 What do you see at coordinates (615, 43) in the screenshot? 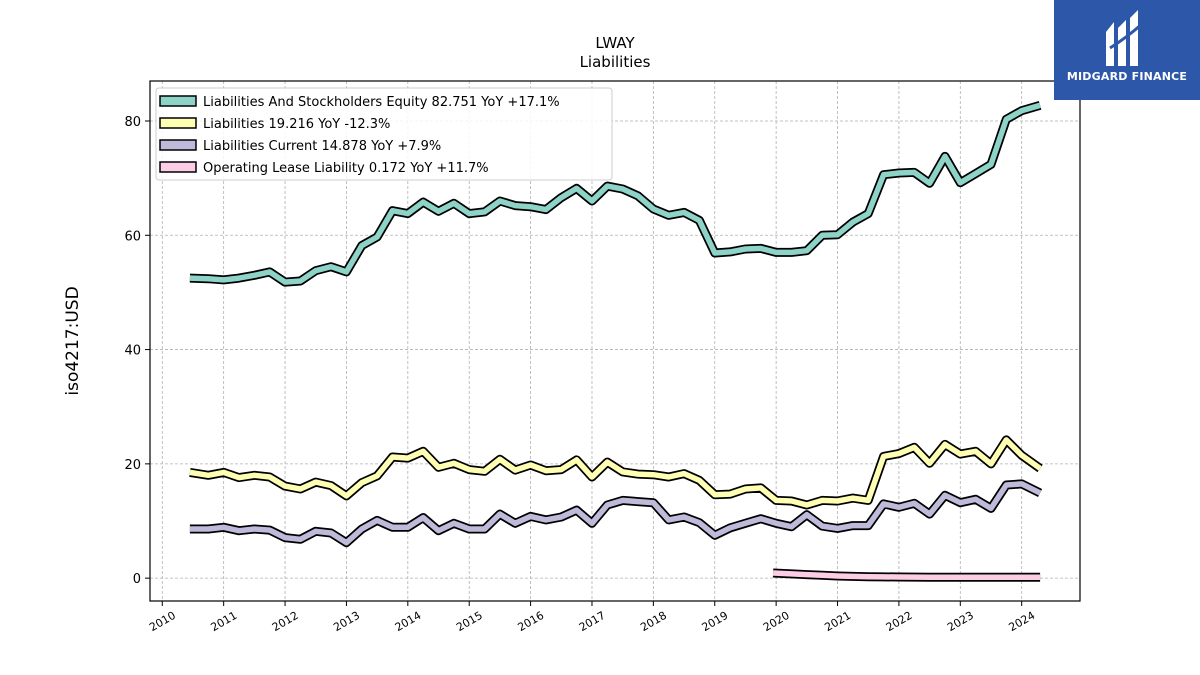
I see `chart-title: LWAY` at bounding box center [615, 43].